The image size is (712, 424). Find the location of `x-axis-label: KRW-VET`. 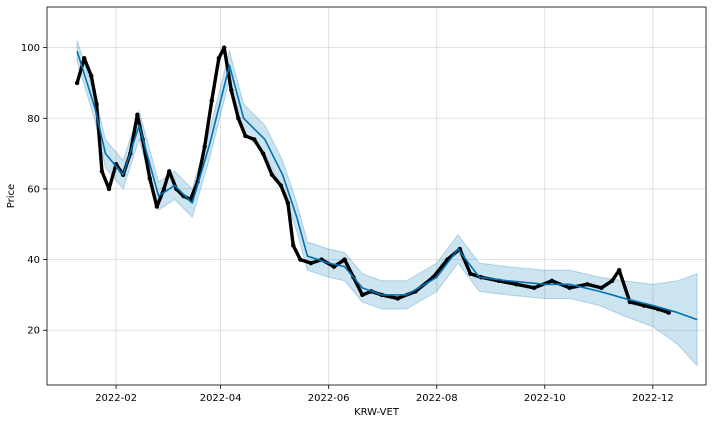

x-axis-label: KRW-VET is located at coordinates (377, 412).